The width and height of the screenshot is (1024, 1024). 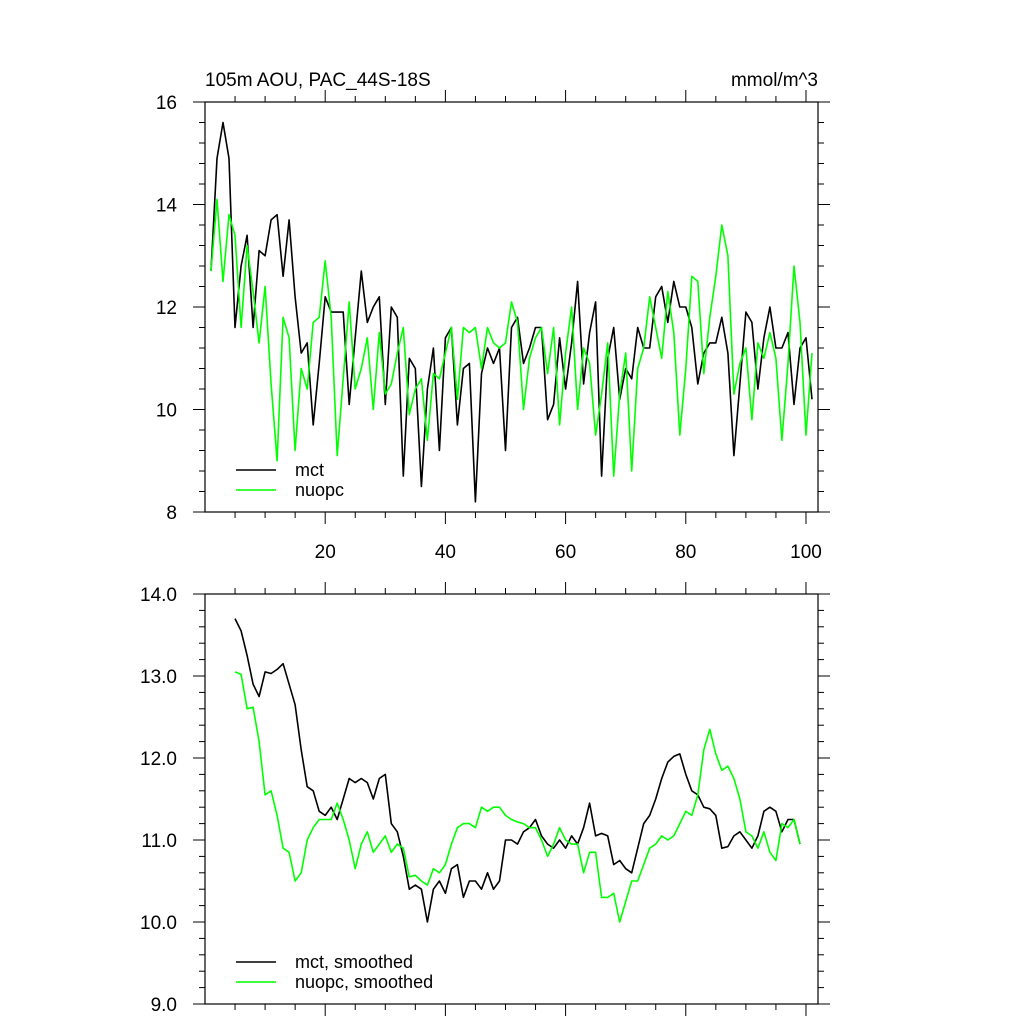 What do you see at coordinates (318, 80) in the screenshot?
I see `top-chart-title: 105m AOU, PAC_44S-18S` at bounding box center [318, 80].